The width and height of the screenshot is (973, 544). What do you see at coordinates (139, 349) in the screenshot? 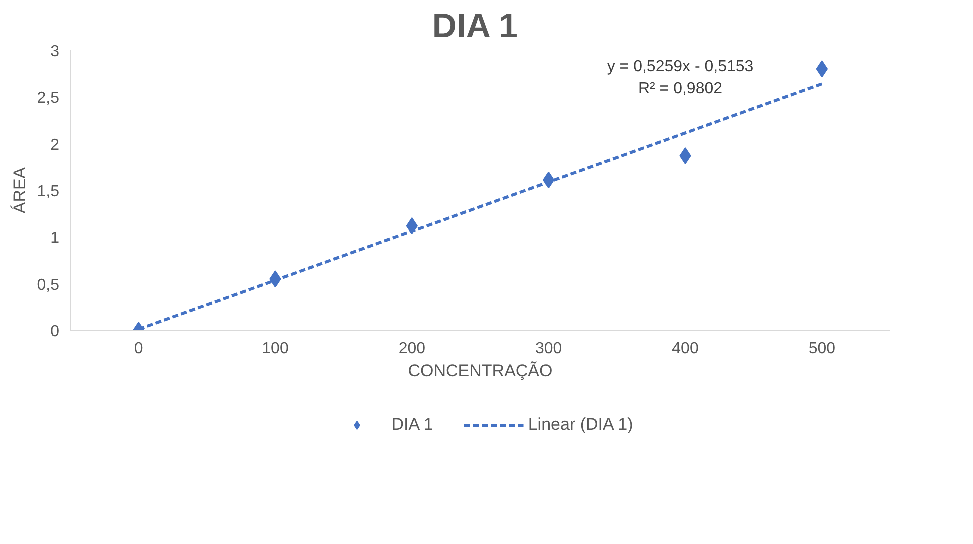
I see `x-tick-label: 0` at bounding box center [139, 349].